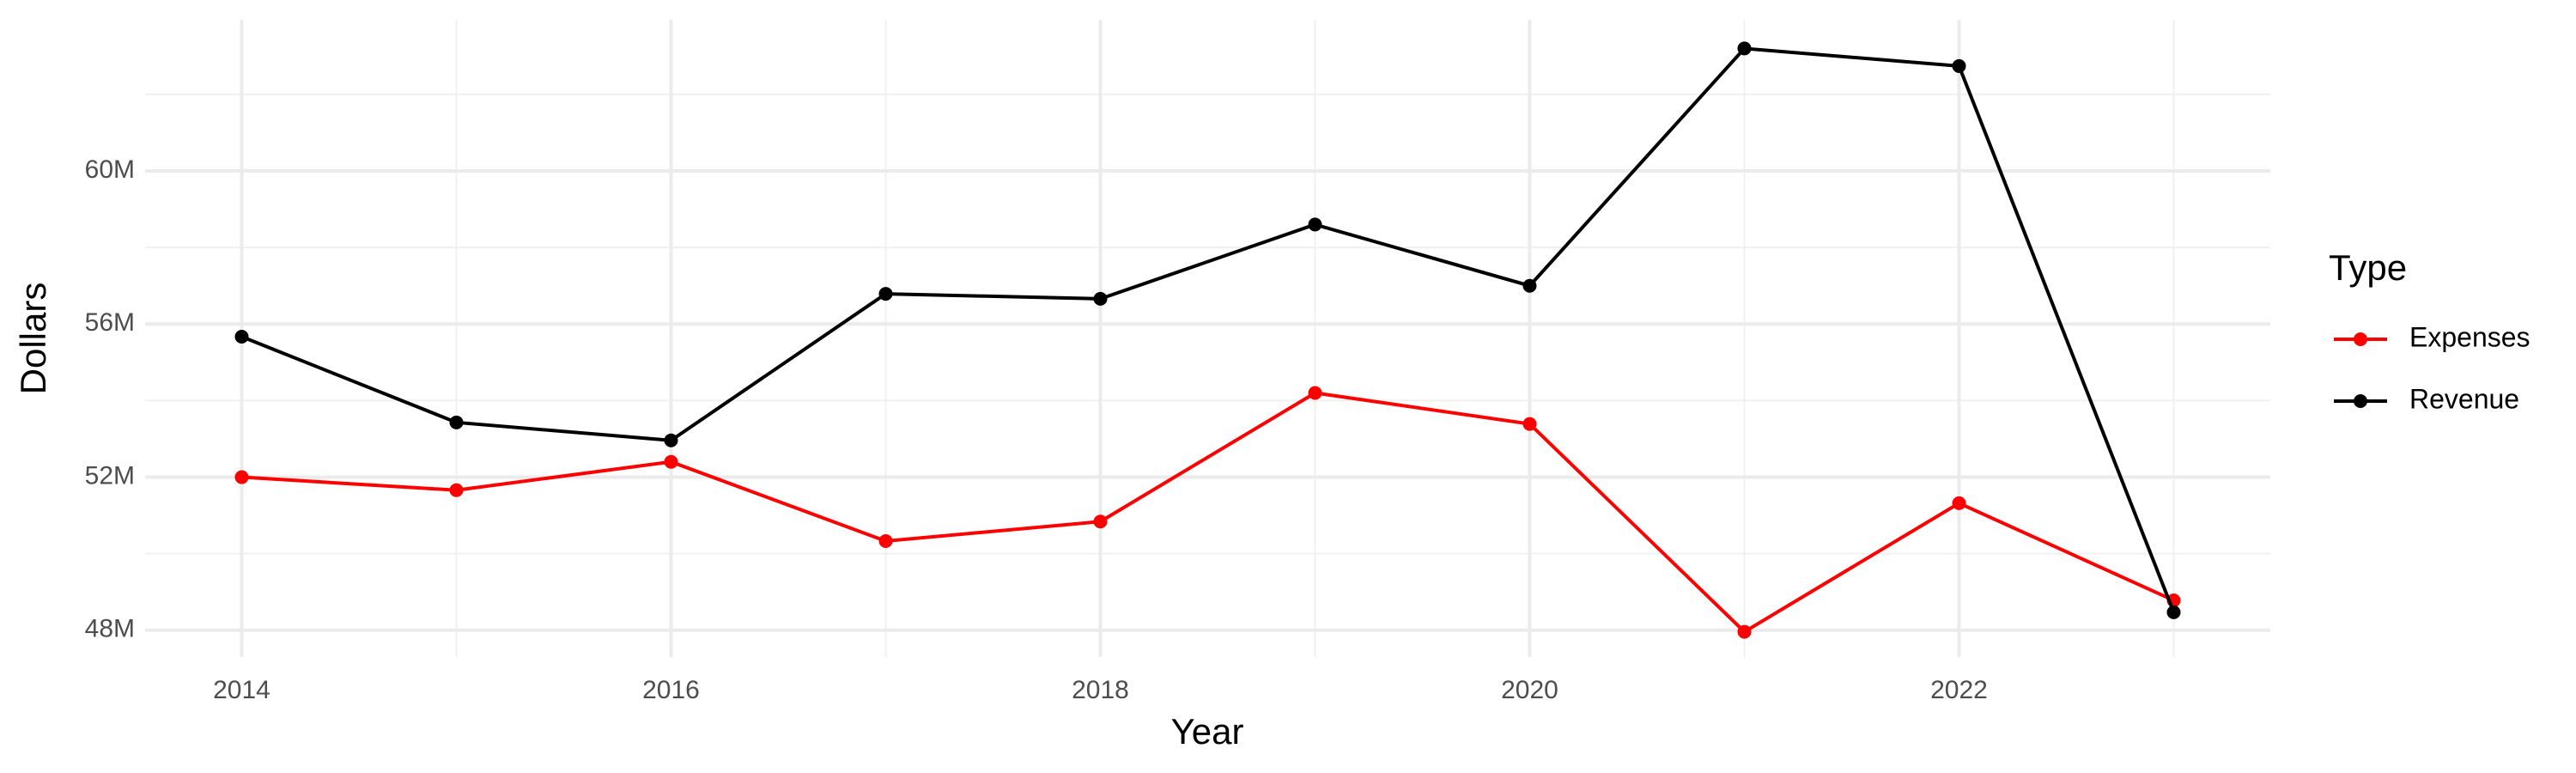 The width and height of the screenshot is (2576, 773). What do you see at coordinates (1100, 690) in the screenshot?
I see `x-tick-label: 2018` at bounding box center [1100, 690].